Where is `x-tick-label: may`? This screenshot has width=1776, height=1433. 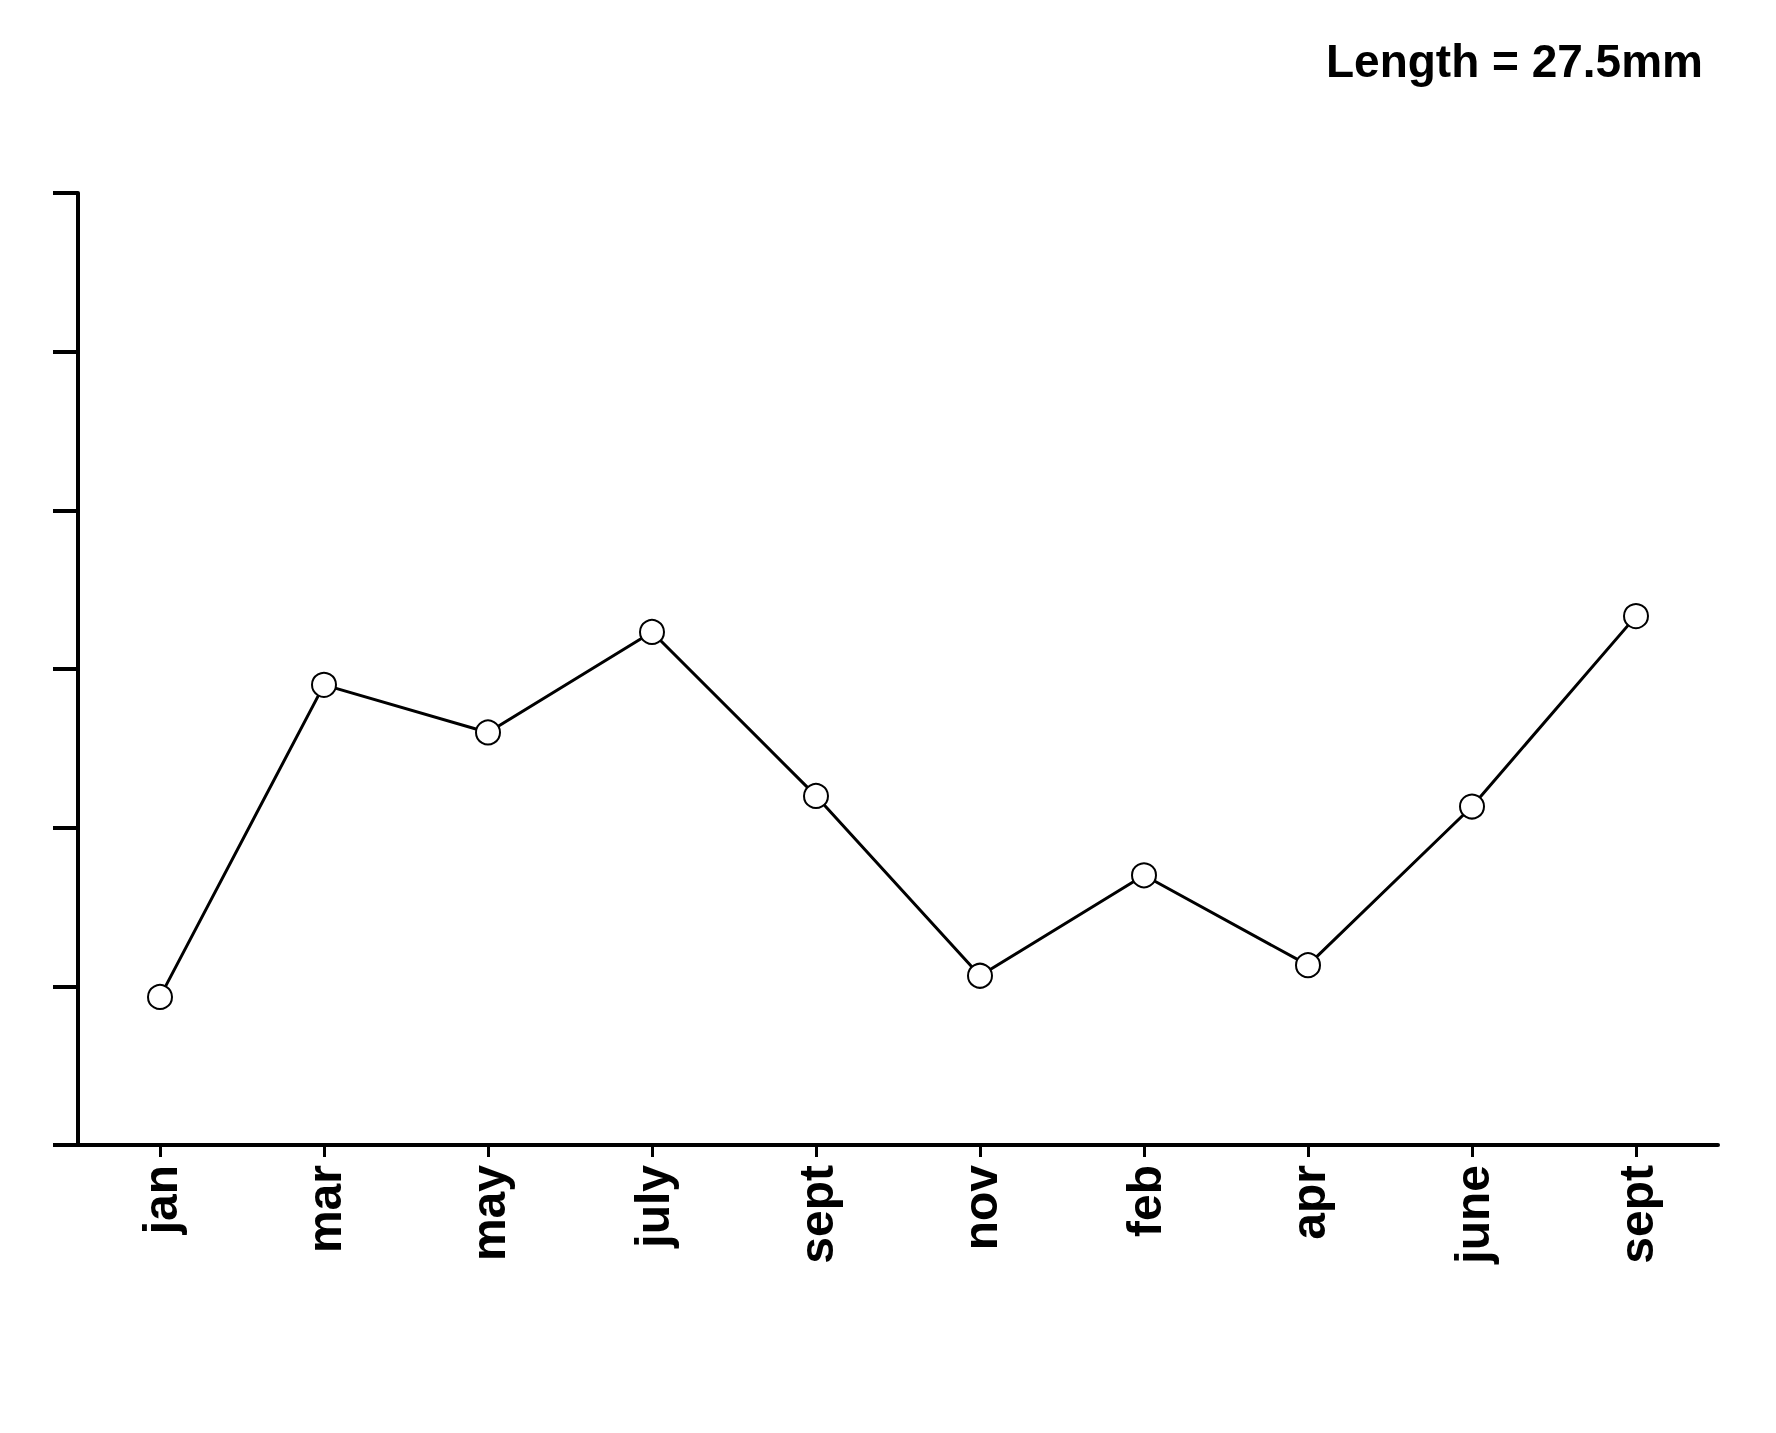 x-tick-label: may is located at coordinates (488, 1213).